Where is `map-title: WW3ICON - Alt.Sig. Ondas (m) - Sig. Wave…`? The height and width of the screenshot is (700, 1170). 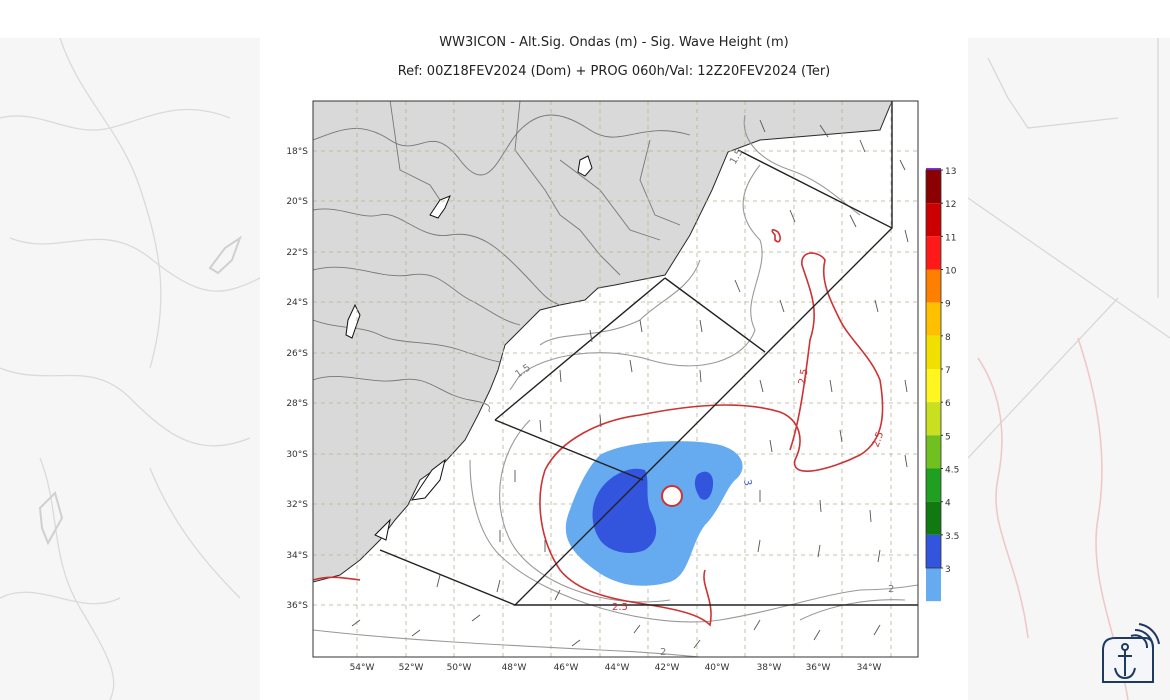
map-title: WW3ICON - Alt.Sig. Ondas (m) - Sig. Wave… is located at coordinates (614, 42).